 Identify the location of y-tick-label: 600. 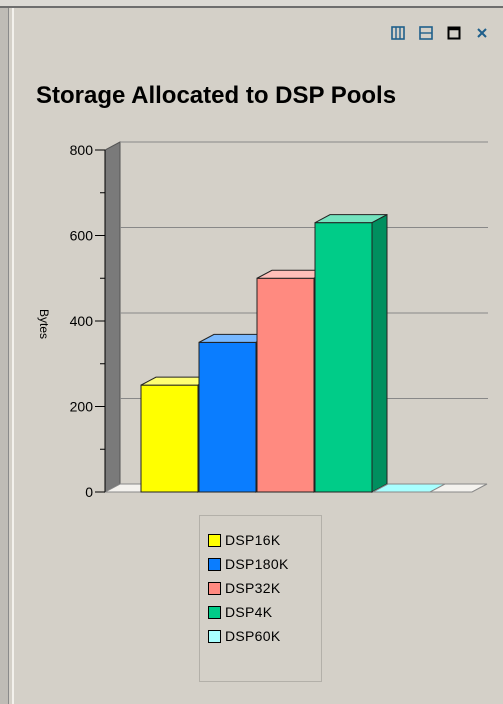
(82, 236).